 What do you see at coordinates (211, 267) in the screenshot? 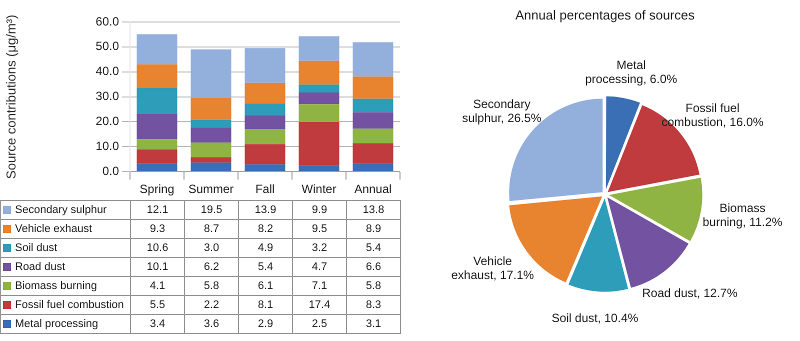
I see `data-label: 6.2` at bounding box center [211, 267].